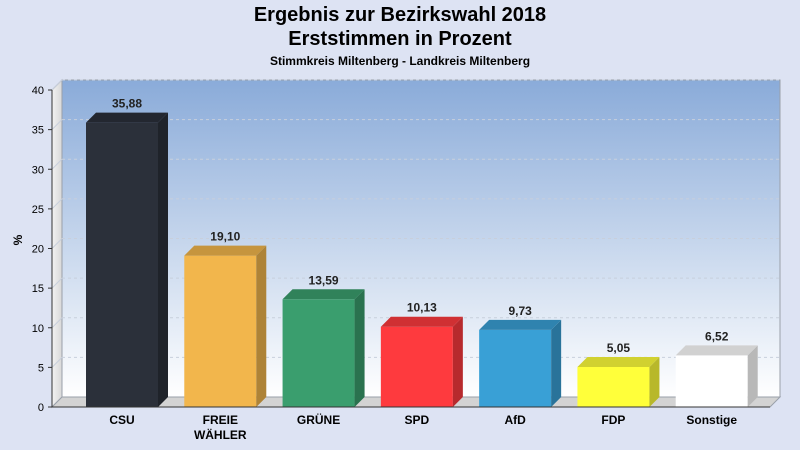 This screenshot has width=800, height=450. Describe the element at coordinates (220, 420) in the screenshot. I see `x-tick-label: FREIE` at that location.